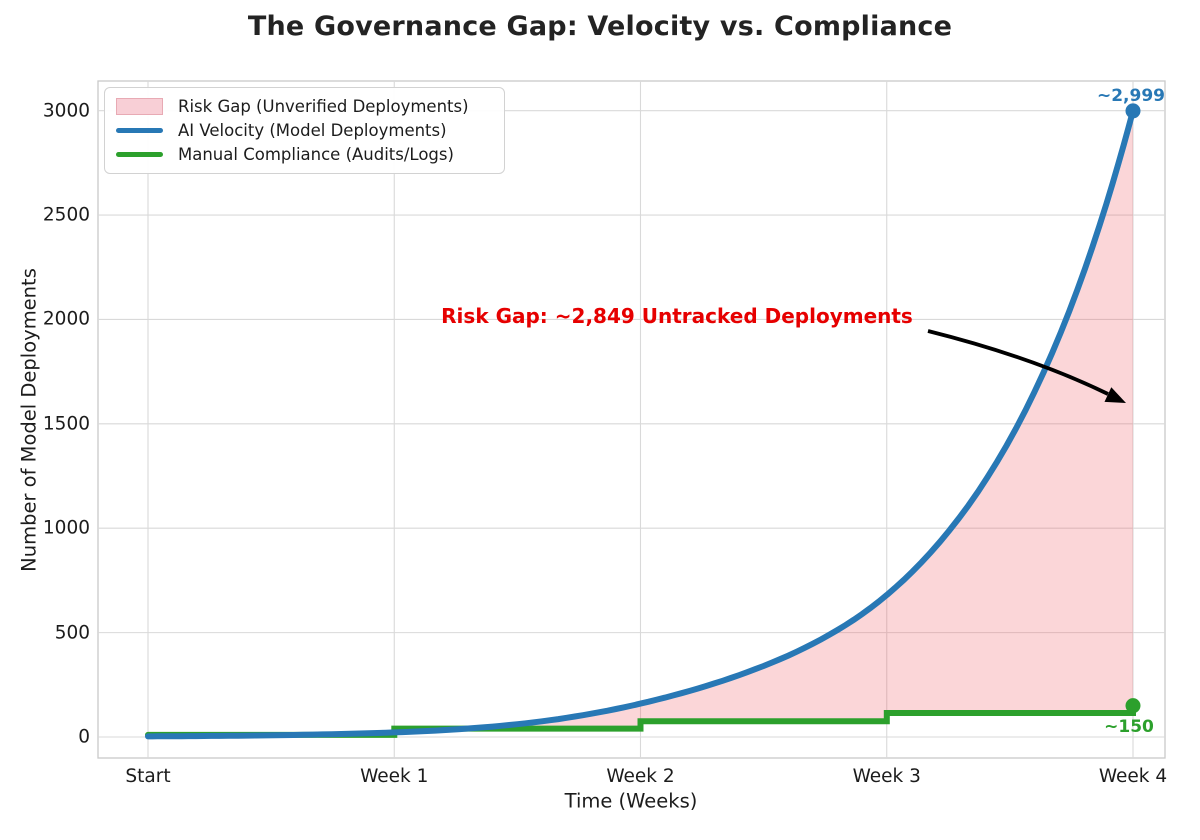 Image resolution: width=1200 pixels, height=840 pixels. Describe the element at coordinates (66, 215) in the screenshot. I see `y-tick-label: 2500` at that location.